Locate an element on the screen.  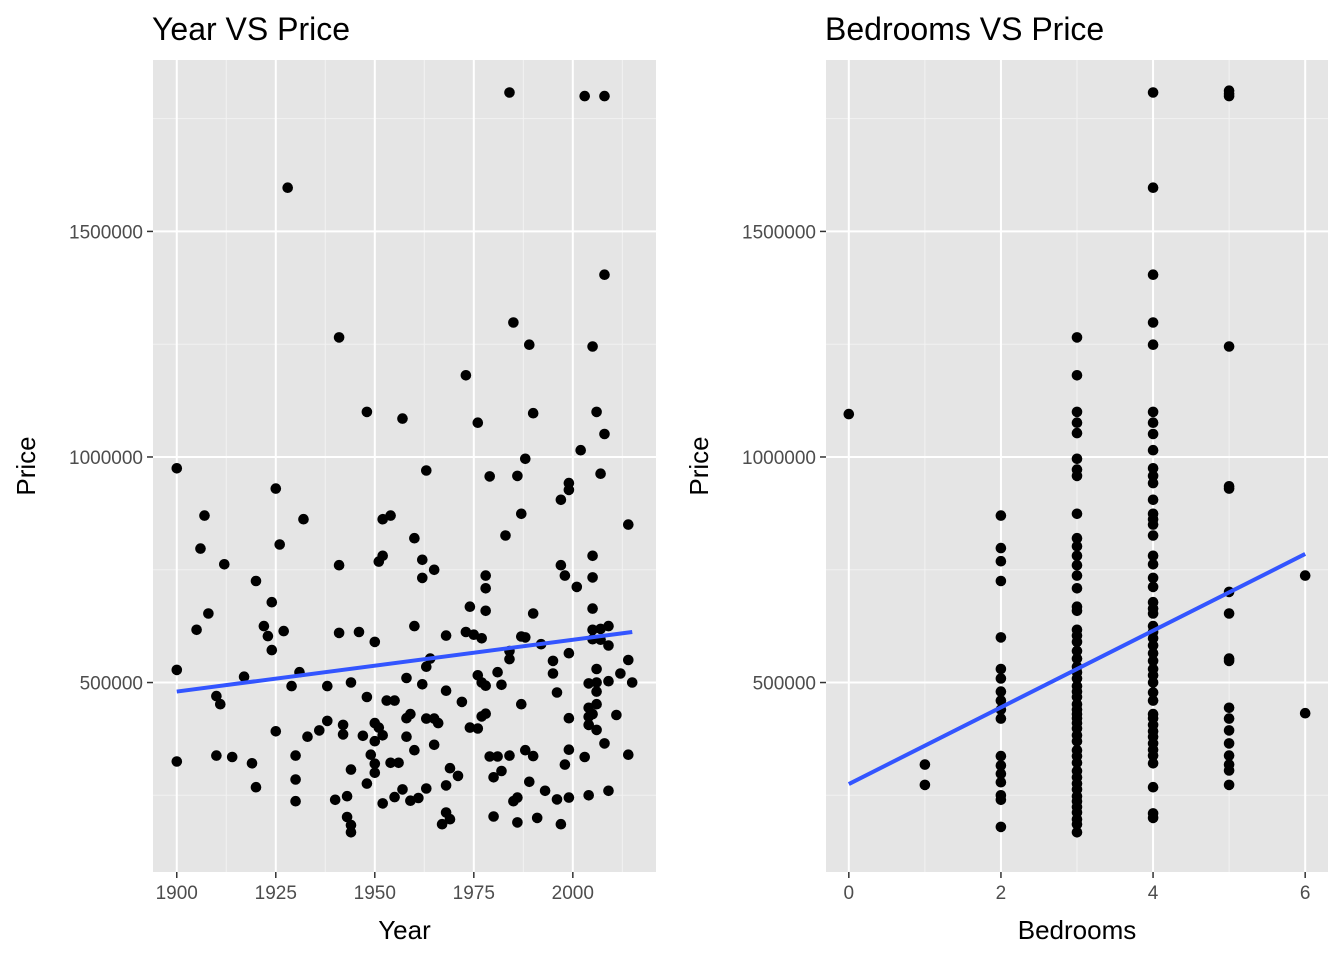
y-axis-title: Price is located at coordinates (26, 465).